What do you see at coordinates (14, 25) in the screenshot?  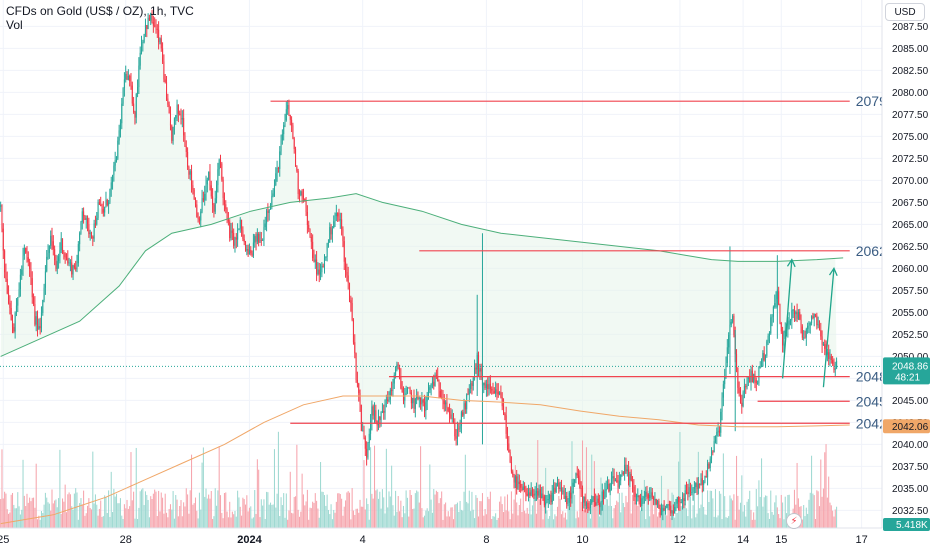 I see `volume-label: Vol` at bounding box center [14, 25].